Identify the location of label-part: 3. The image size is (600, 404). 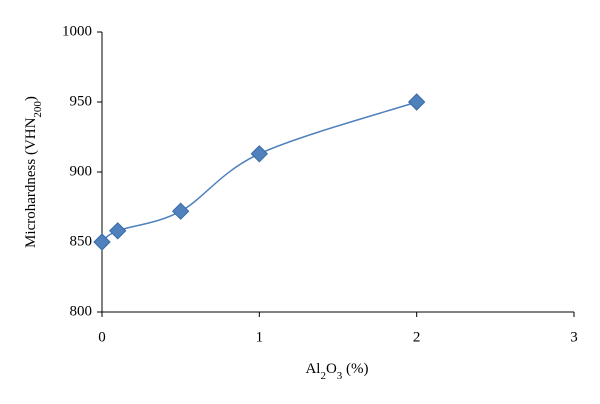
(340, 376).